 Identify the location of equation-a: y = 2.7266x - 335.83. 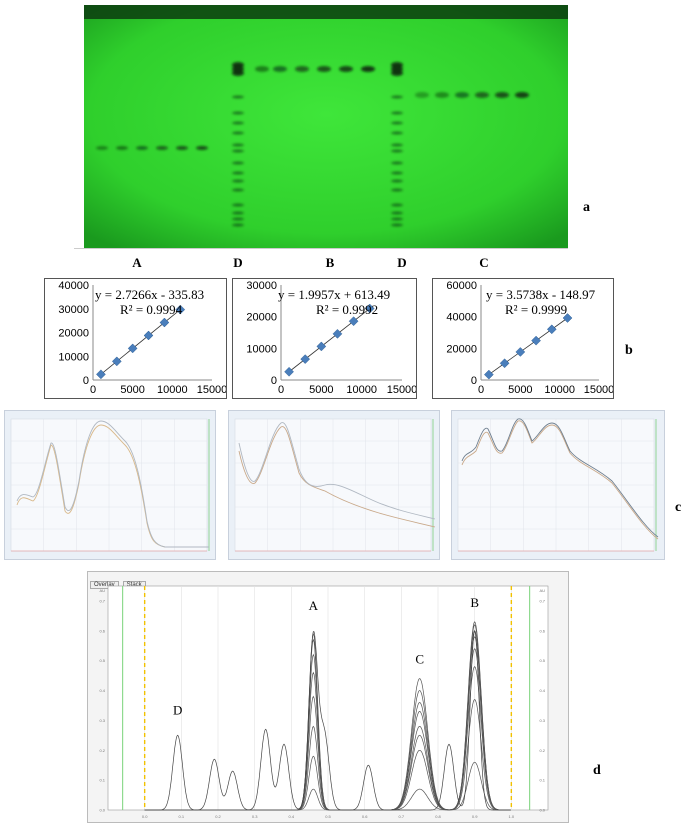
(150, 294).